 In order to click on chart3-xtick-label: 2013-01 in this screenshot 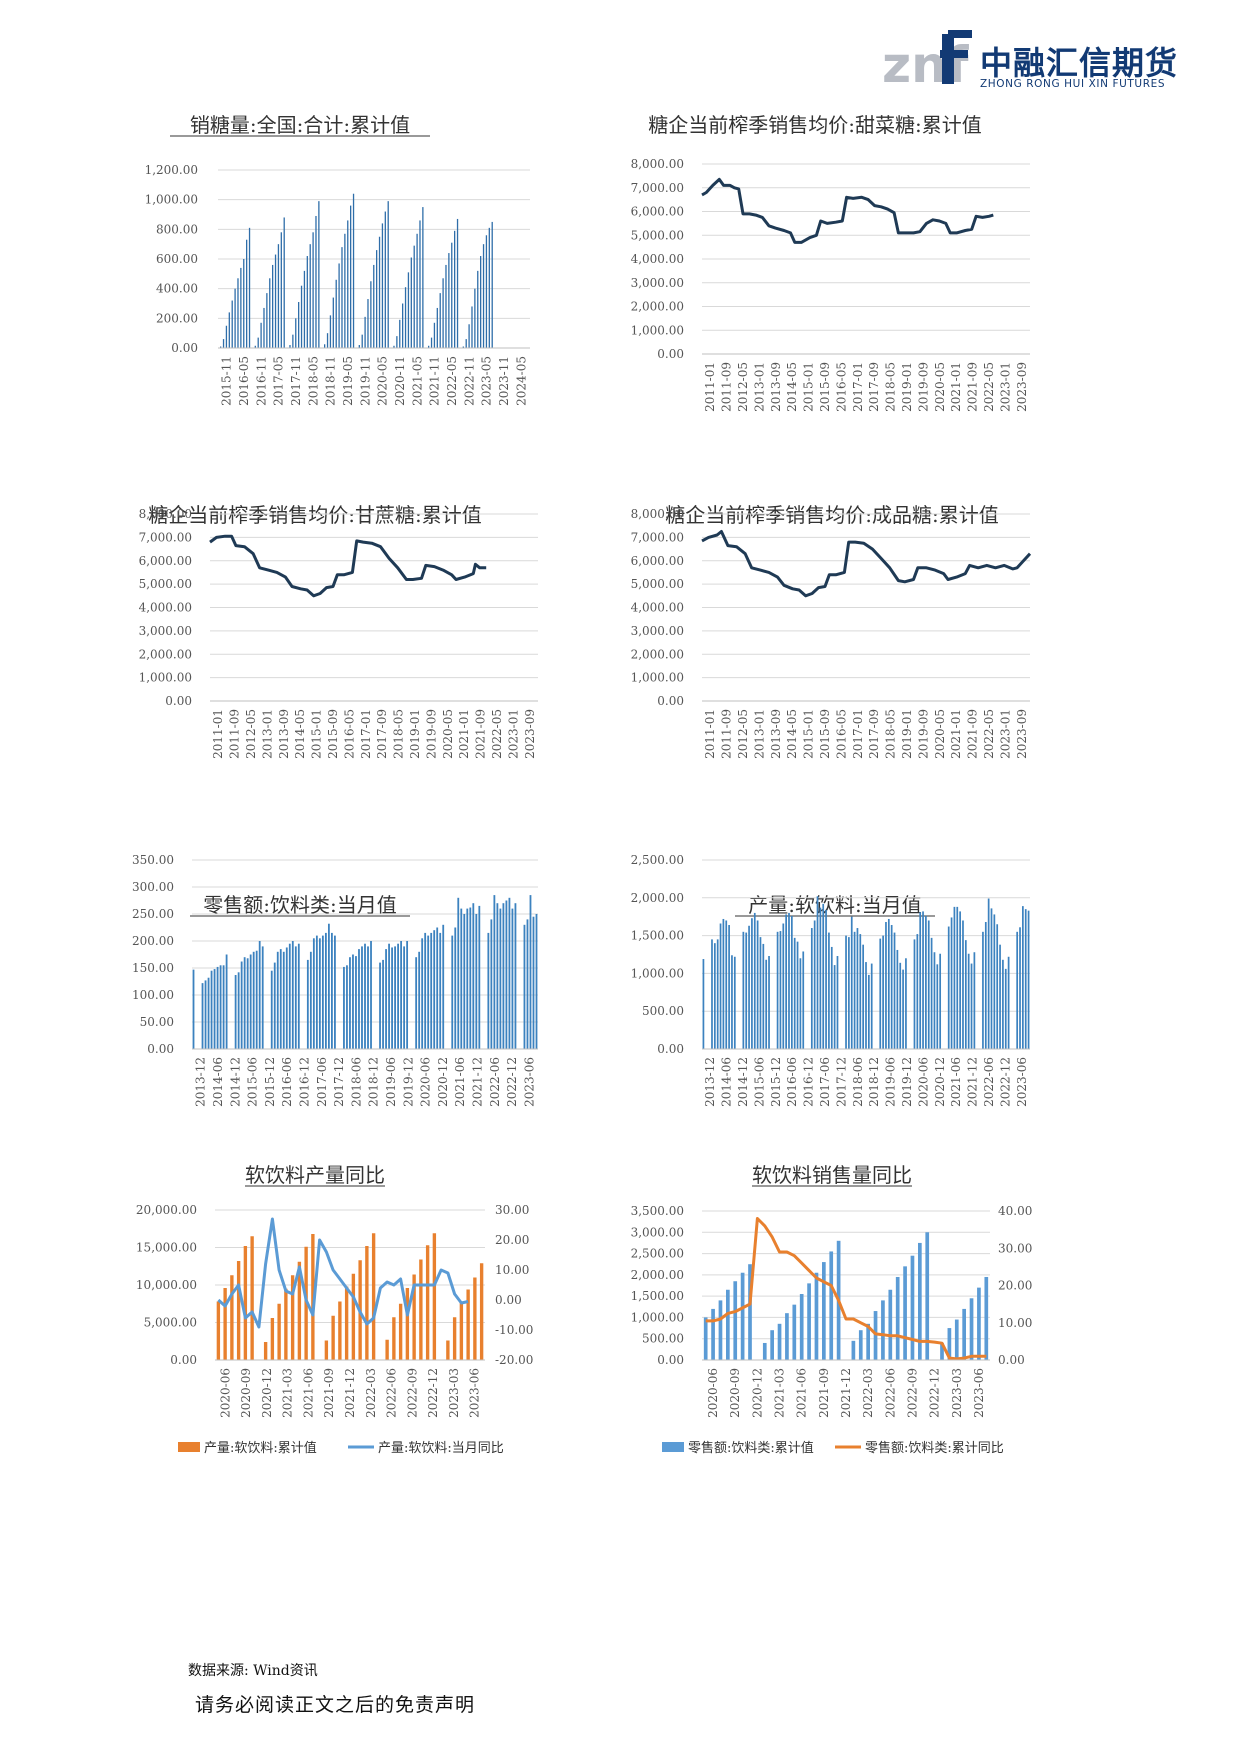, I will do `click(267, 734)`.